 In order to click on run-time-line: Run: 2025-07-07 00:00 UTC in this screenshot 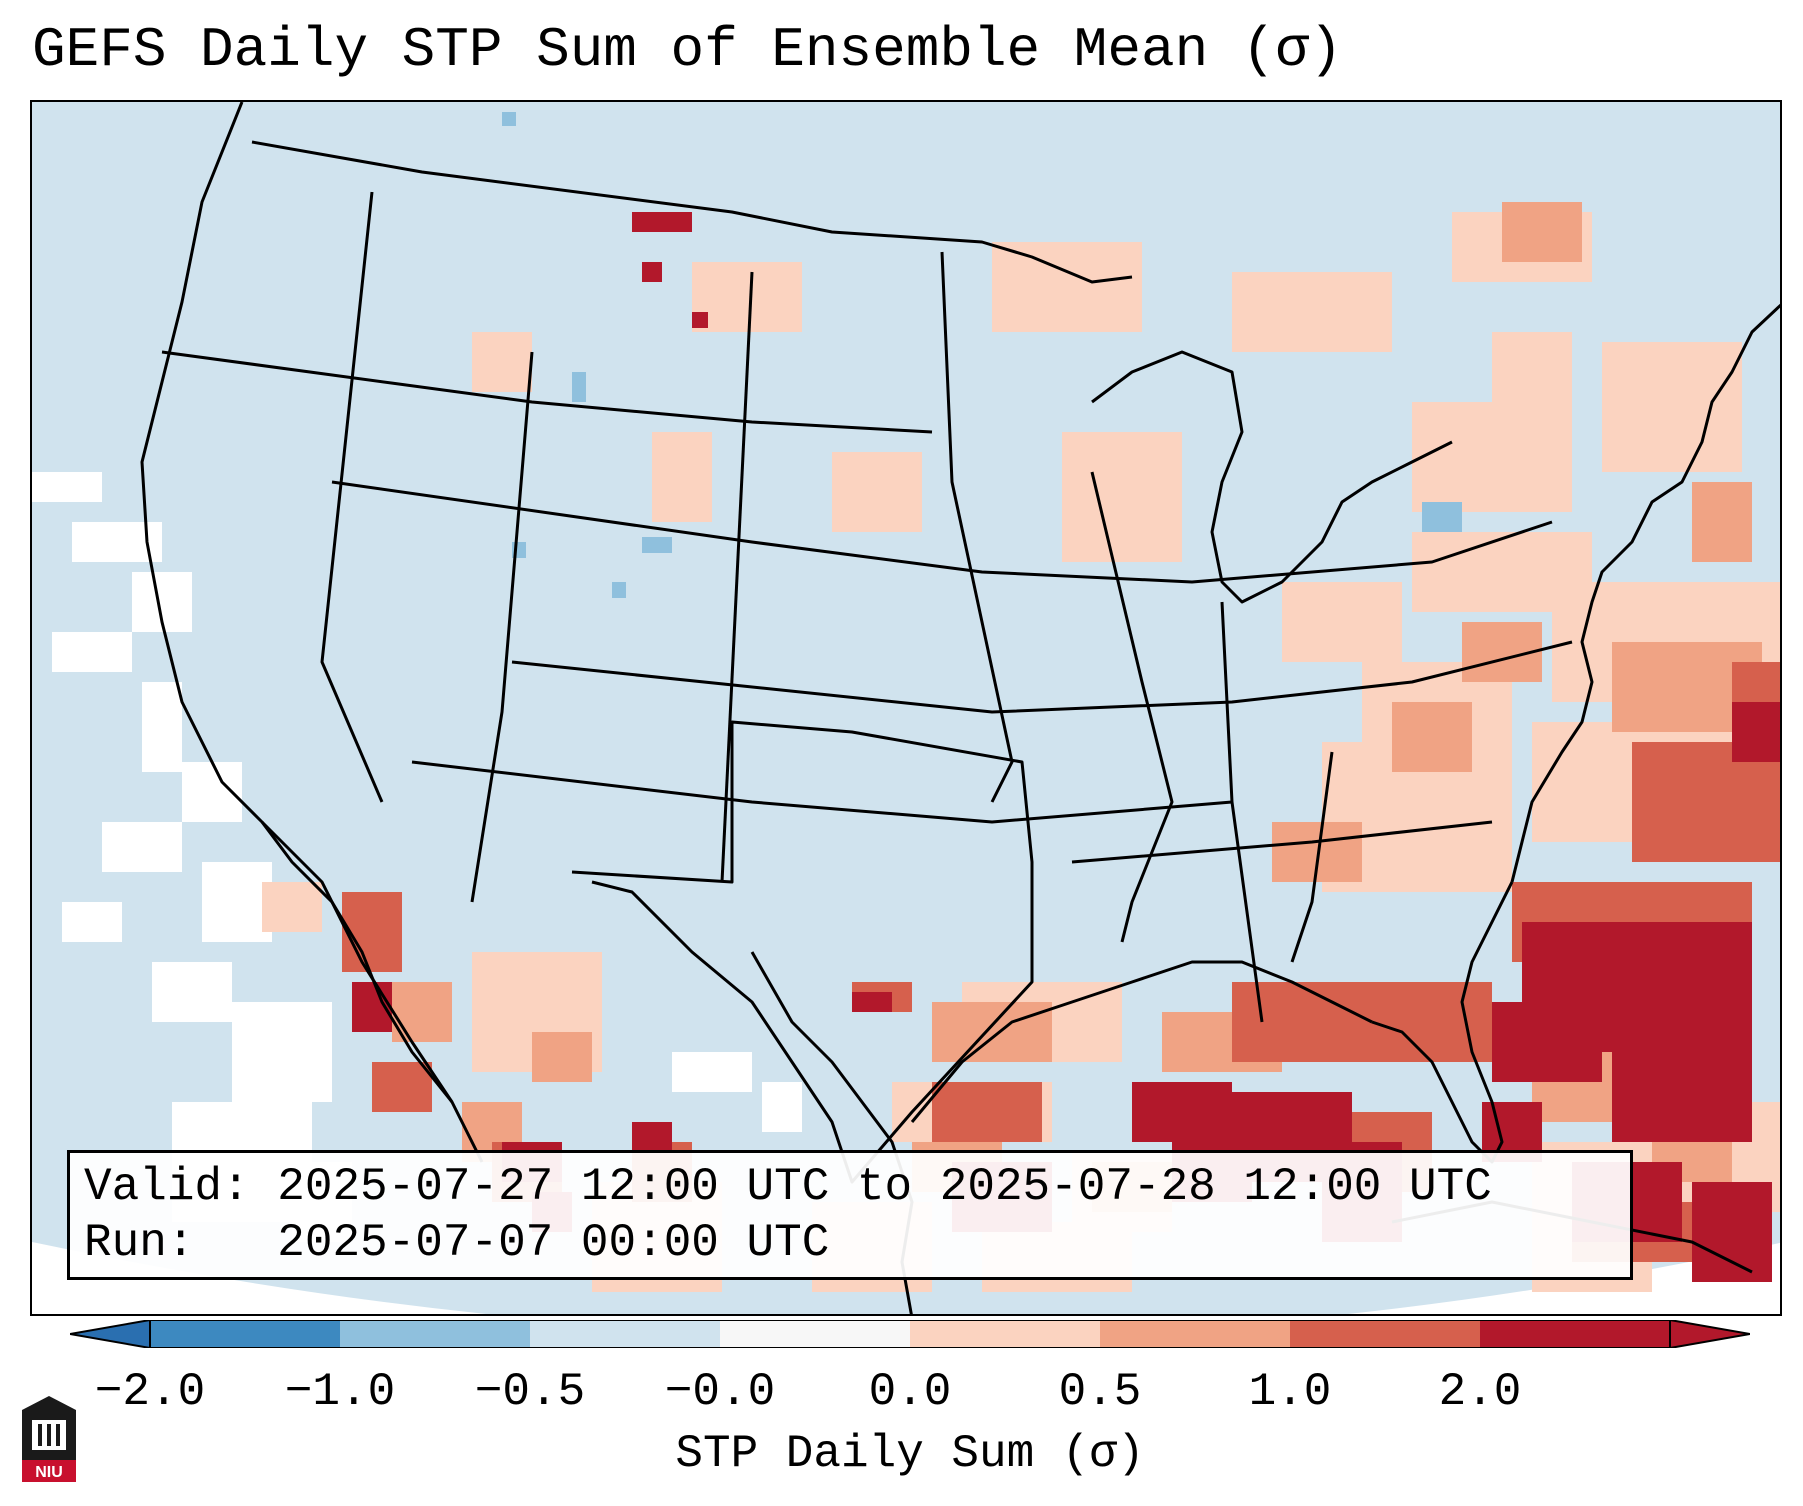, I will do `click(457, 1243)`.